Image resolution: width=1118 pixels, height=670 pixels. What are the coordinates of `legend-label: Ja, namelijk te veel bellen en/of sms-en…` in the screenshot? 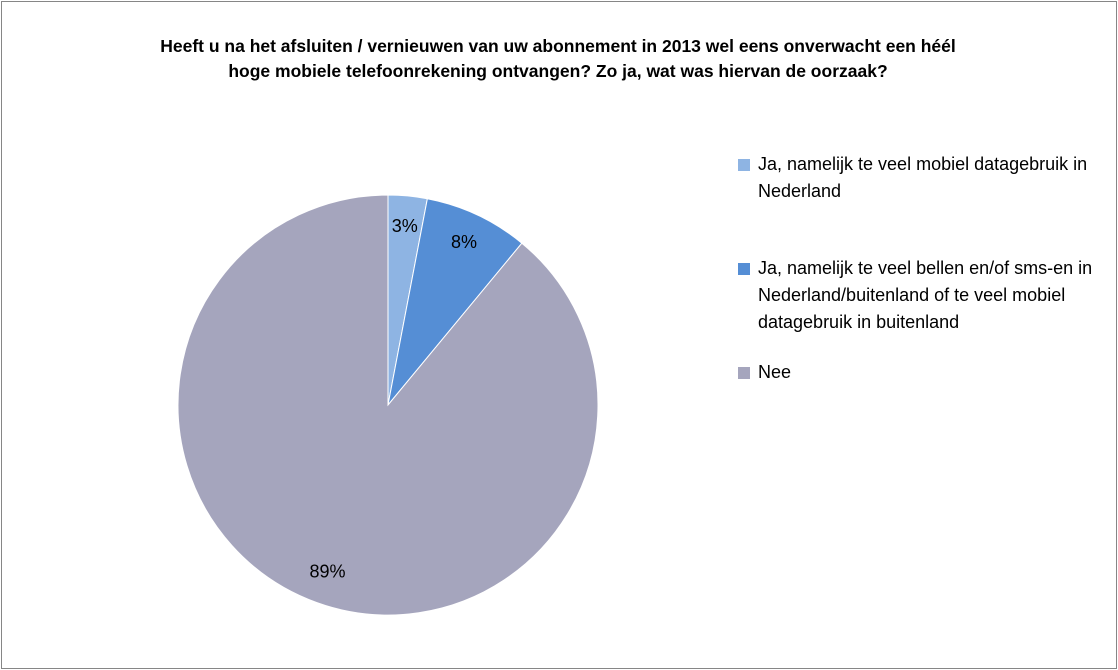 It's located at (925, 295).